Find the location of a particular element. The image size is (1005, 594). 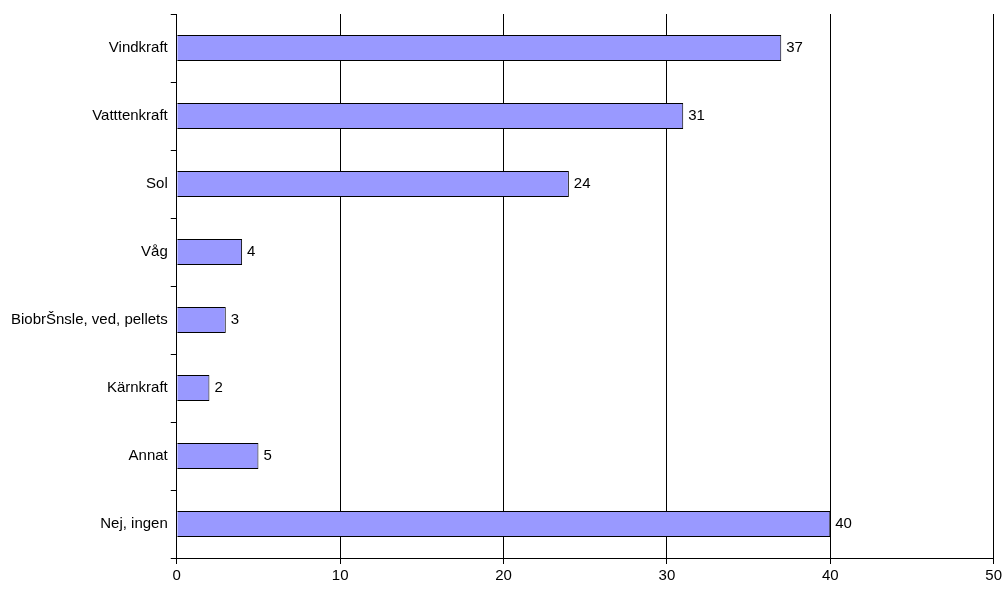

data-label: 24 is located at coordinates (582, 183).